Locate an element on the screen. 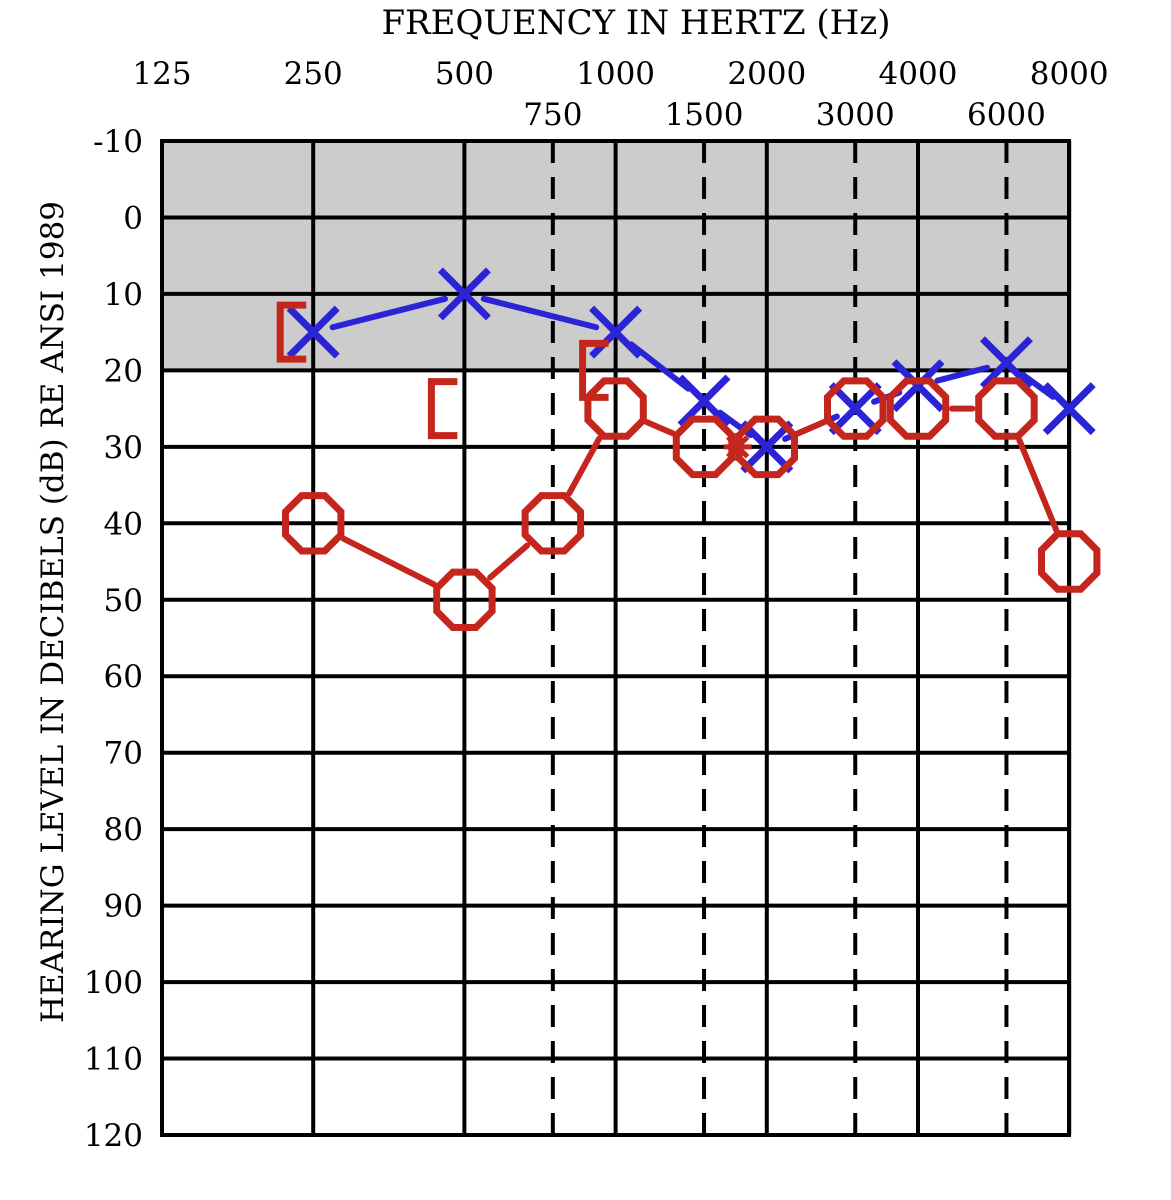 This screenshot has width=1171, height=1200. y-tick-label: 30 is located at coordinates (123, 448).